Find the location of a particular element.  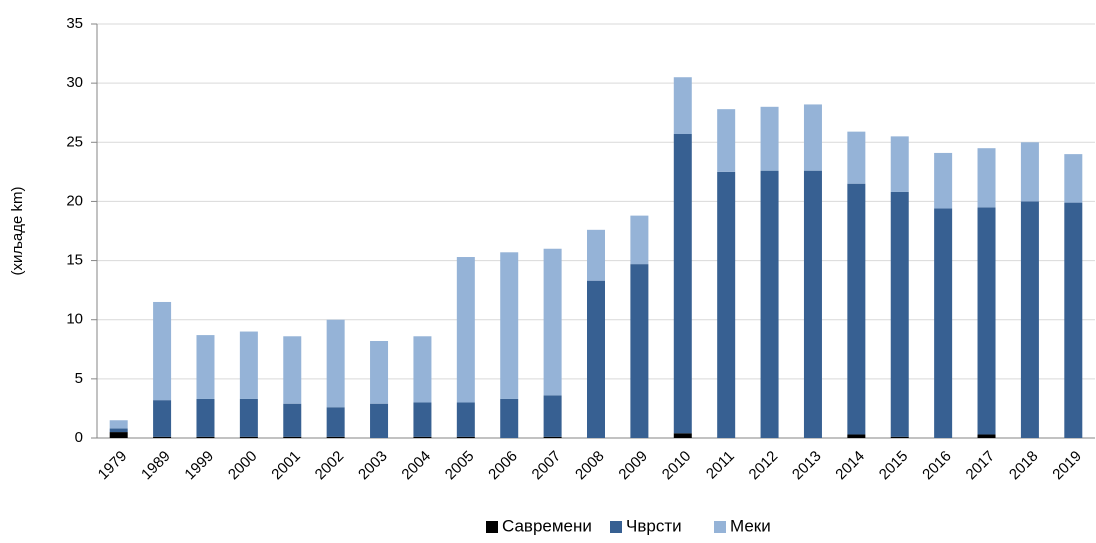

legend-label: Савремени is located at coordinates (547, 525).